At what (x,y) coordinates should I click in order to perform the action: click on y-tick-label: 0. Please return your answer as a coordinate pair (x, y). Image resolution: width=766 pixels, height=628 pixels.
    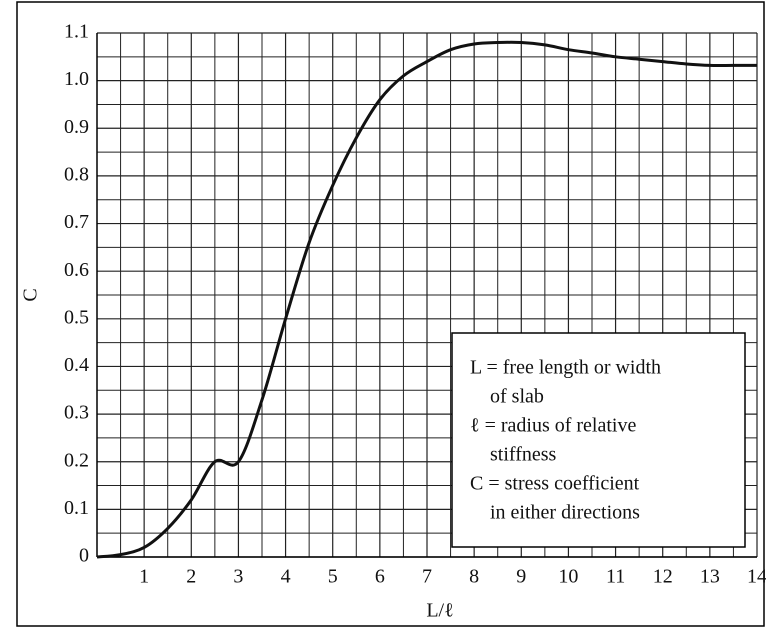
    Looking at the image, I should click on (84, 556).